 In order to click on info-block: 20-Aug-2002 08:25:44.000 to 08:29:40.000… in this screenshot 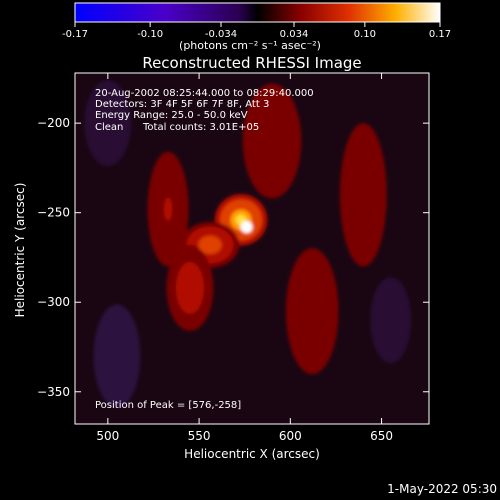, I will do `click(204, 110)`.